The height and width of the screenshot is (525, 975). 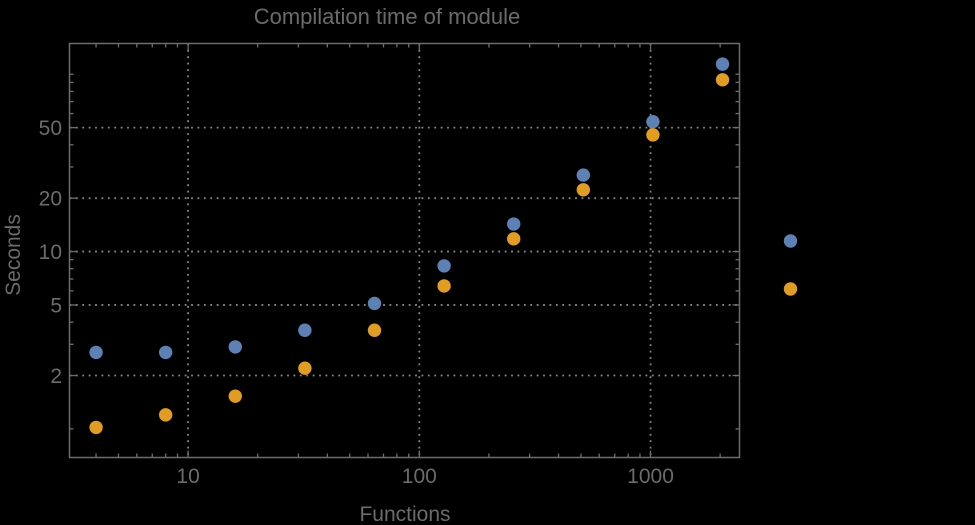 I want to click on legend-marker-series-blue, so click(x=790, y=241).